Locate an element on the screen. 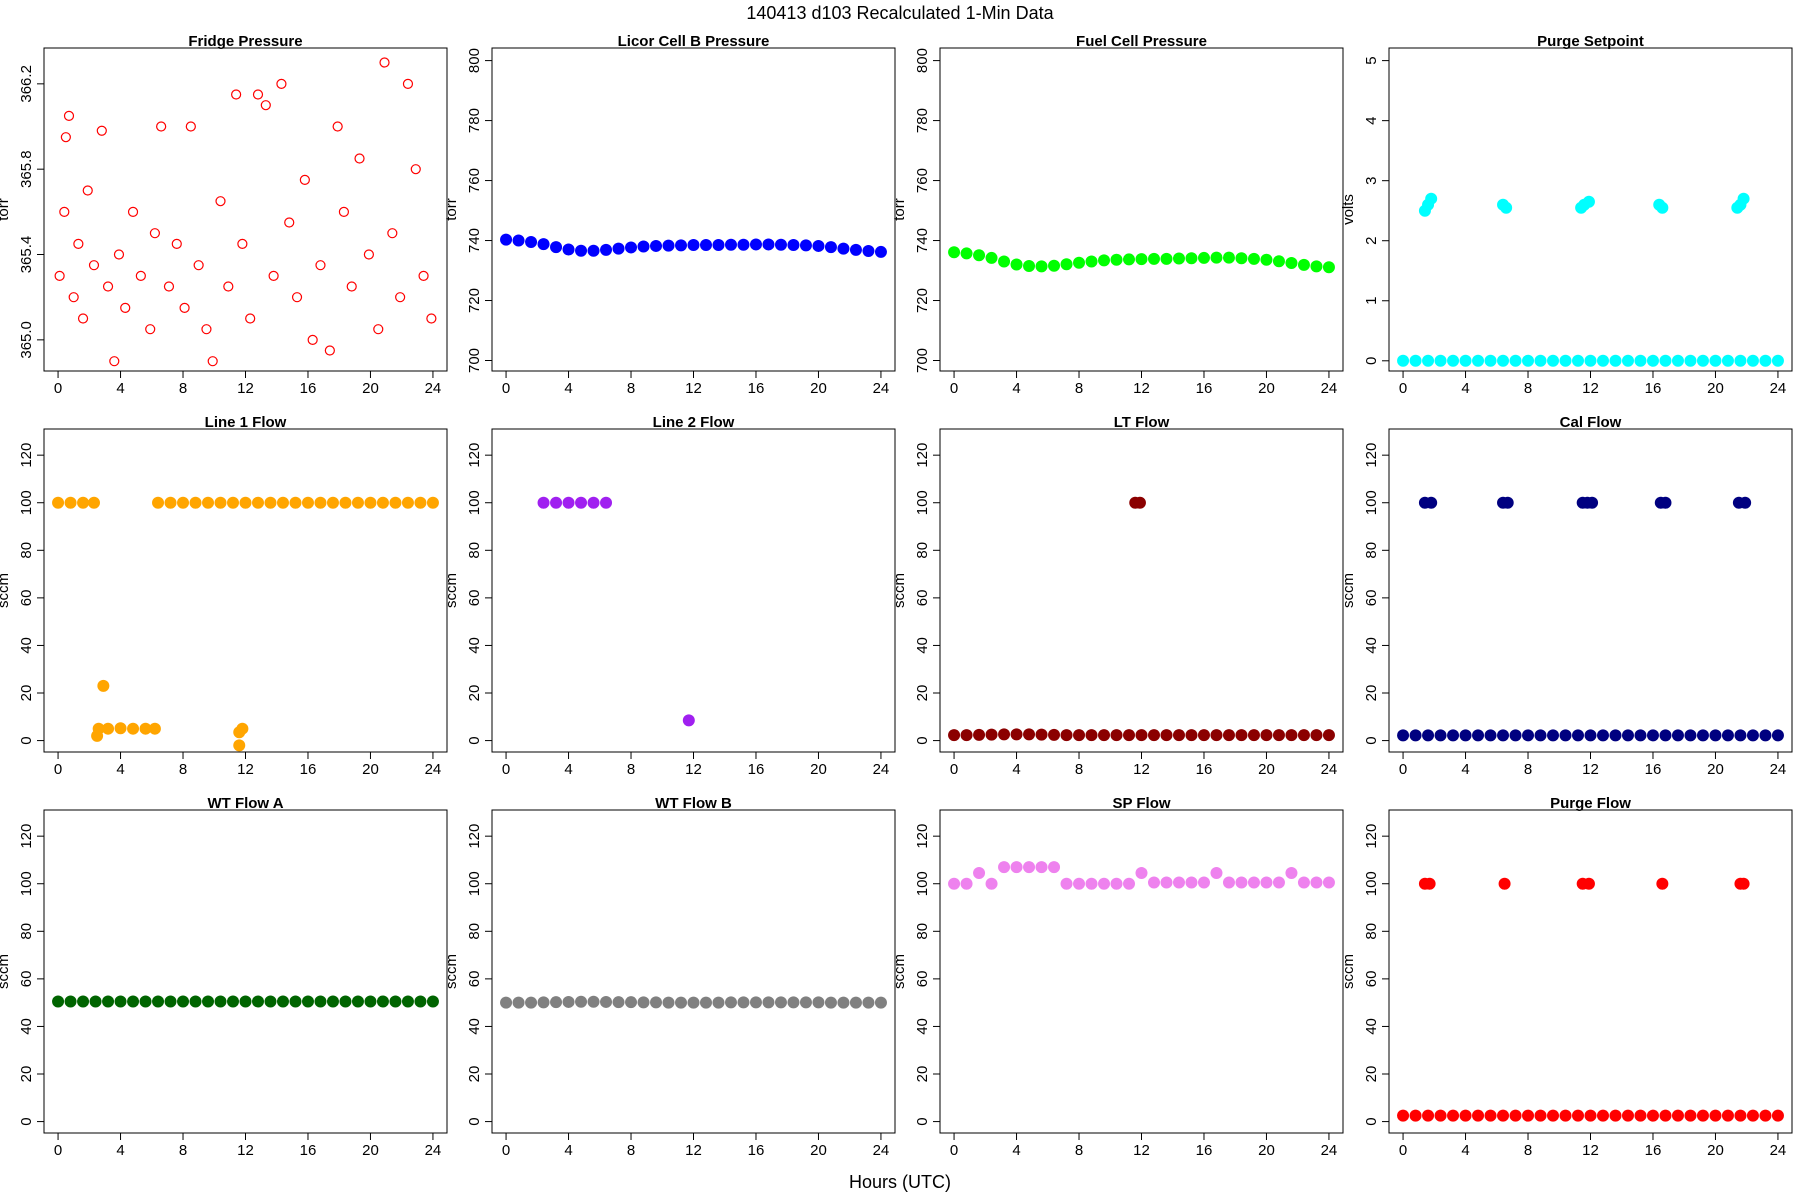  panel: SP Flow sccm 0 4 8 12 16 20 24 0 20 40 60 80 100 120 is located at coordinates (1117, 977).